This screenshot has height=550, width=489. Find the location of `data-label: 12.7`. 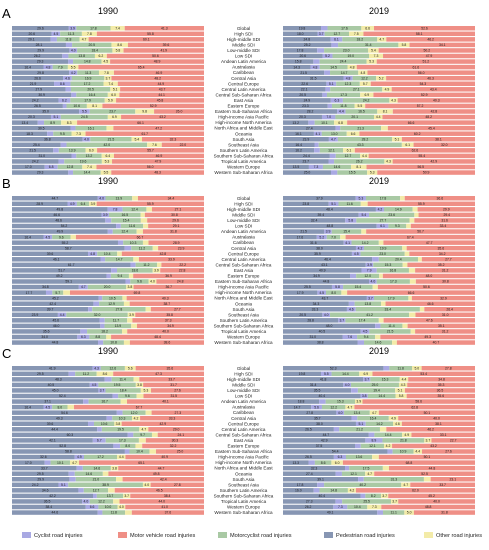

data-label: 12.7 is located at coordinates (96, 491).